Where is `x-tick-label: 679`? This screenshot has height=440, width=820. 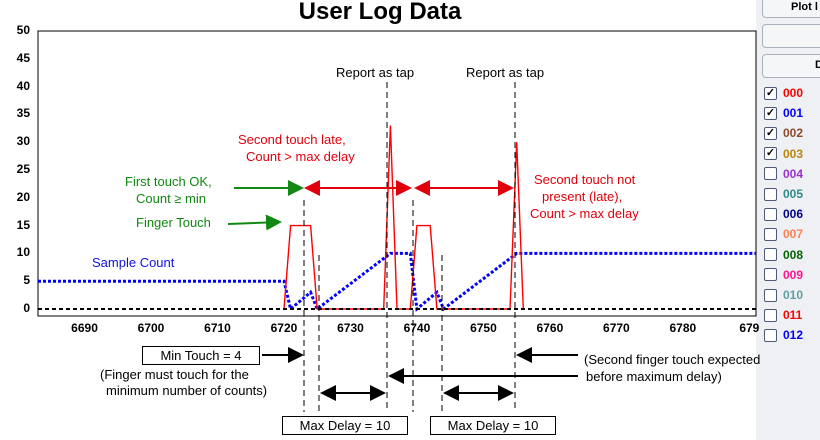 x-tick-label: 679 is located at coordinates (749, 328).